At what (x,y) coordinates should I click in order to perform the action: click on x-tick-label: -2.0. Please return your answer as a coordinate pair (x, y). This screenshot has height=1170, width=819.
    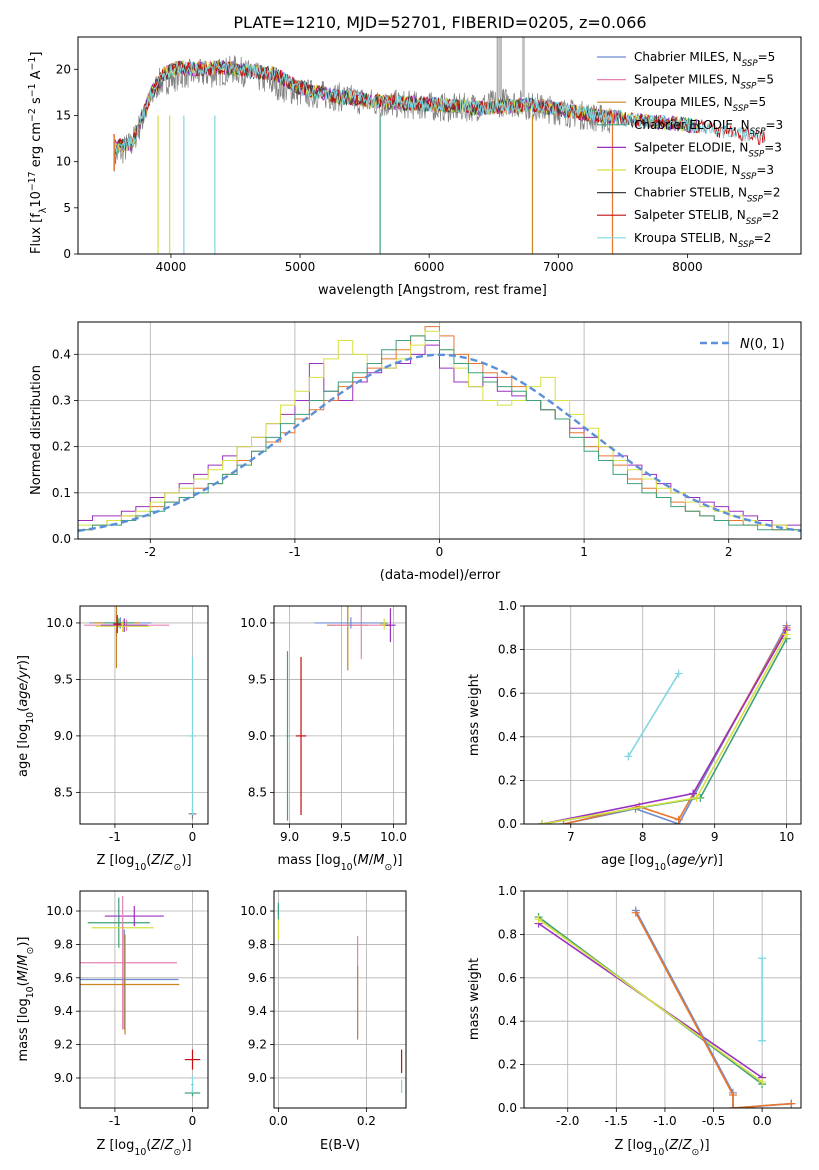
    Looking at the image, I should click on (567, 1121).